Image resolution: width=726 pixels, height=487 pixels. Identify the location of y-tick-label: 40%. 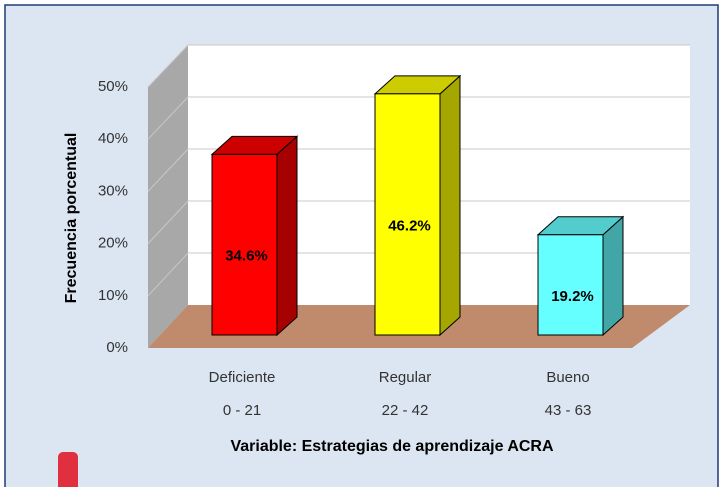
(113, 138).